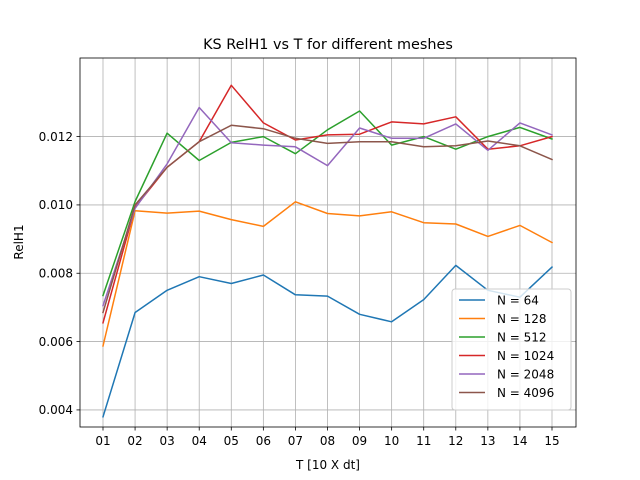  What do you see at coordinates (519, 441) in the screenshot?
I see `x-tick-label: 14` at bounding box center [519, 441].